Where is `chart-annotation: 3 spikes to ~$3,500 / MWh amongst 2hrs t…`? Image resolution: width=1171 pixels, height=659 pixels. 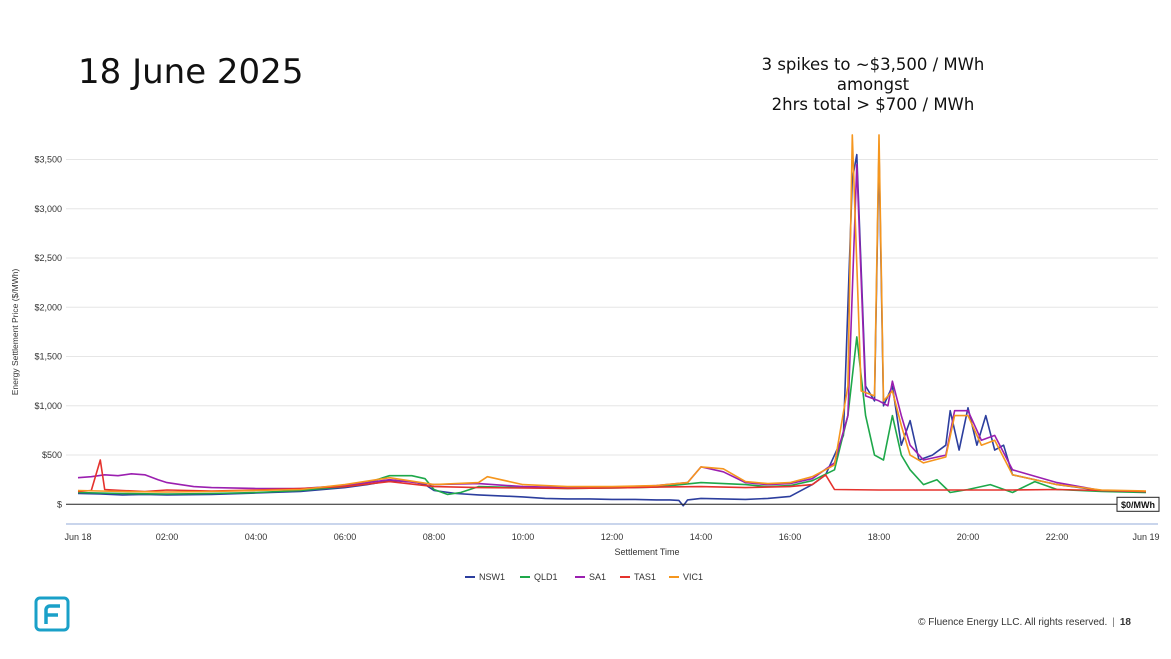 chart-annotation: 3 spikes to ~$3,500 / MWh amongst 2hrs t… is located at coordinates (873, 85).